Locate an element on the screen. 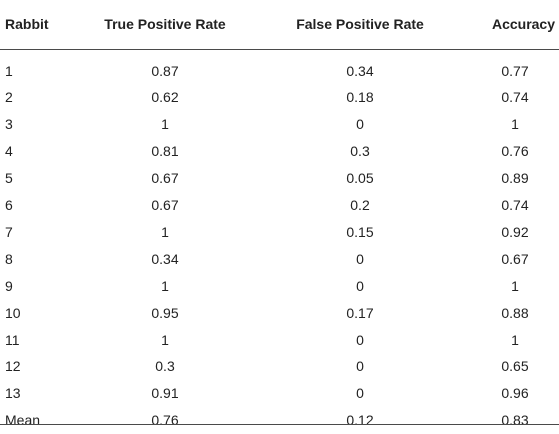 This screenshot has height=434, width=559. cell-accuracy: 0.96 is located at coordinates (515, 393).